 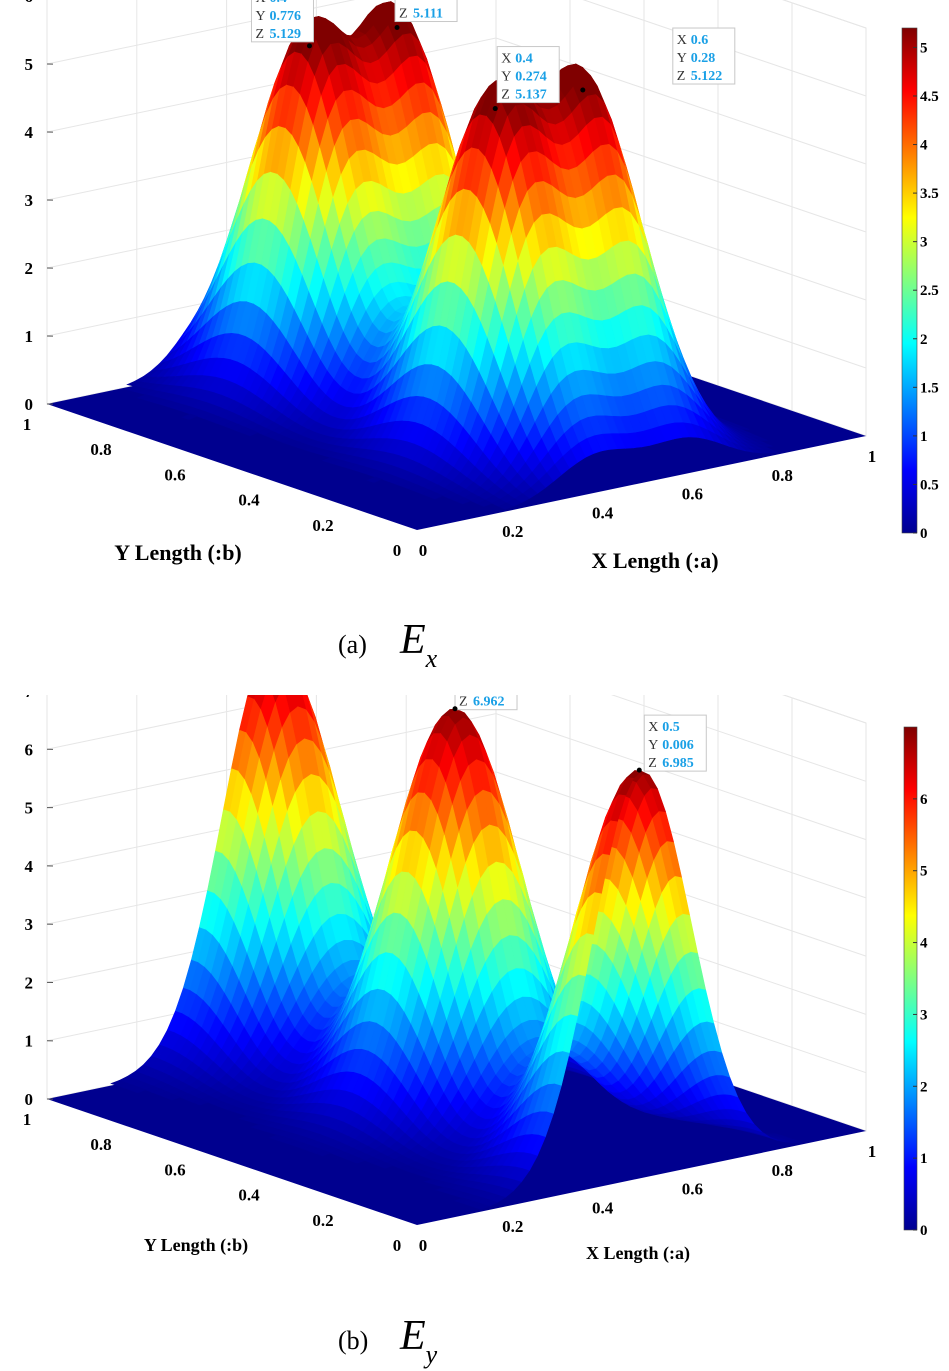 I want to click on colorbar-tick-label: 4, so click(x=924, y=944).